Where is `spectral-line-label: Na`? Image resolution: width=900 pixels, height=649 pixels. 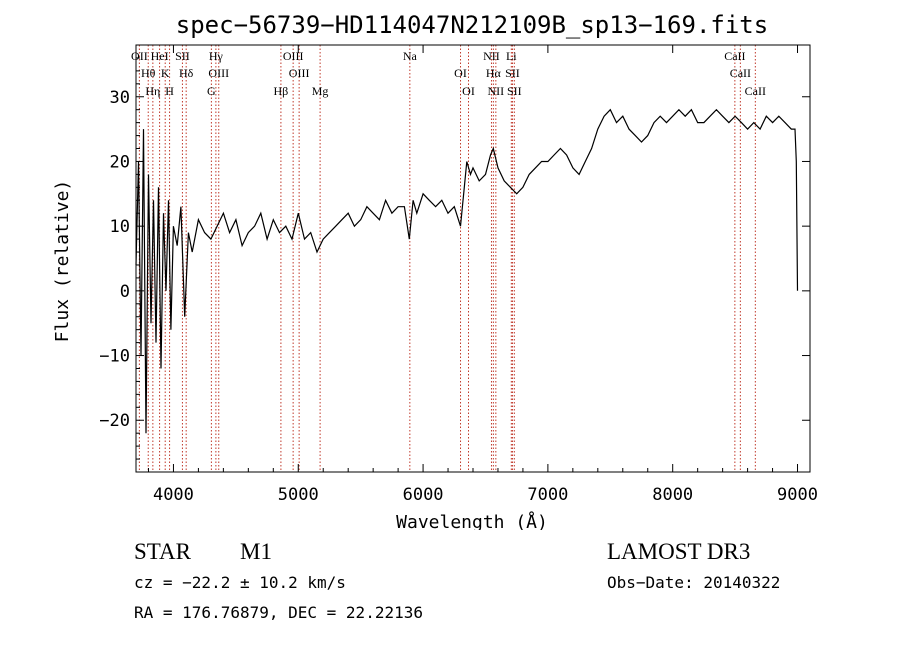 spectral-line-label: Na is located at coordinates (410, 56).